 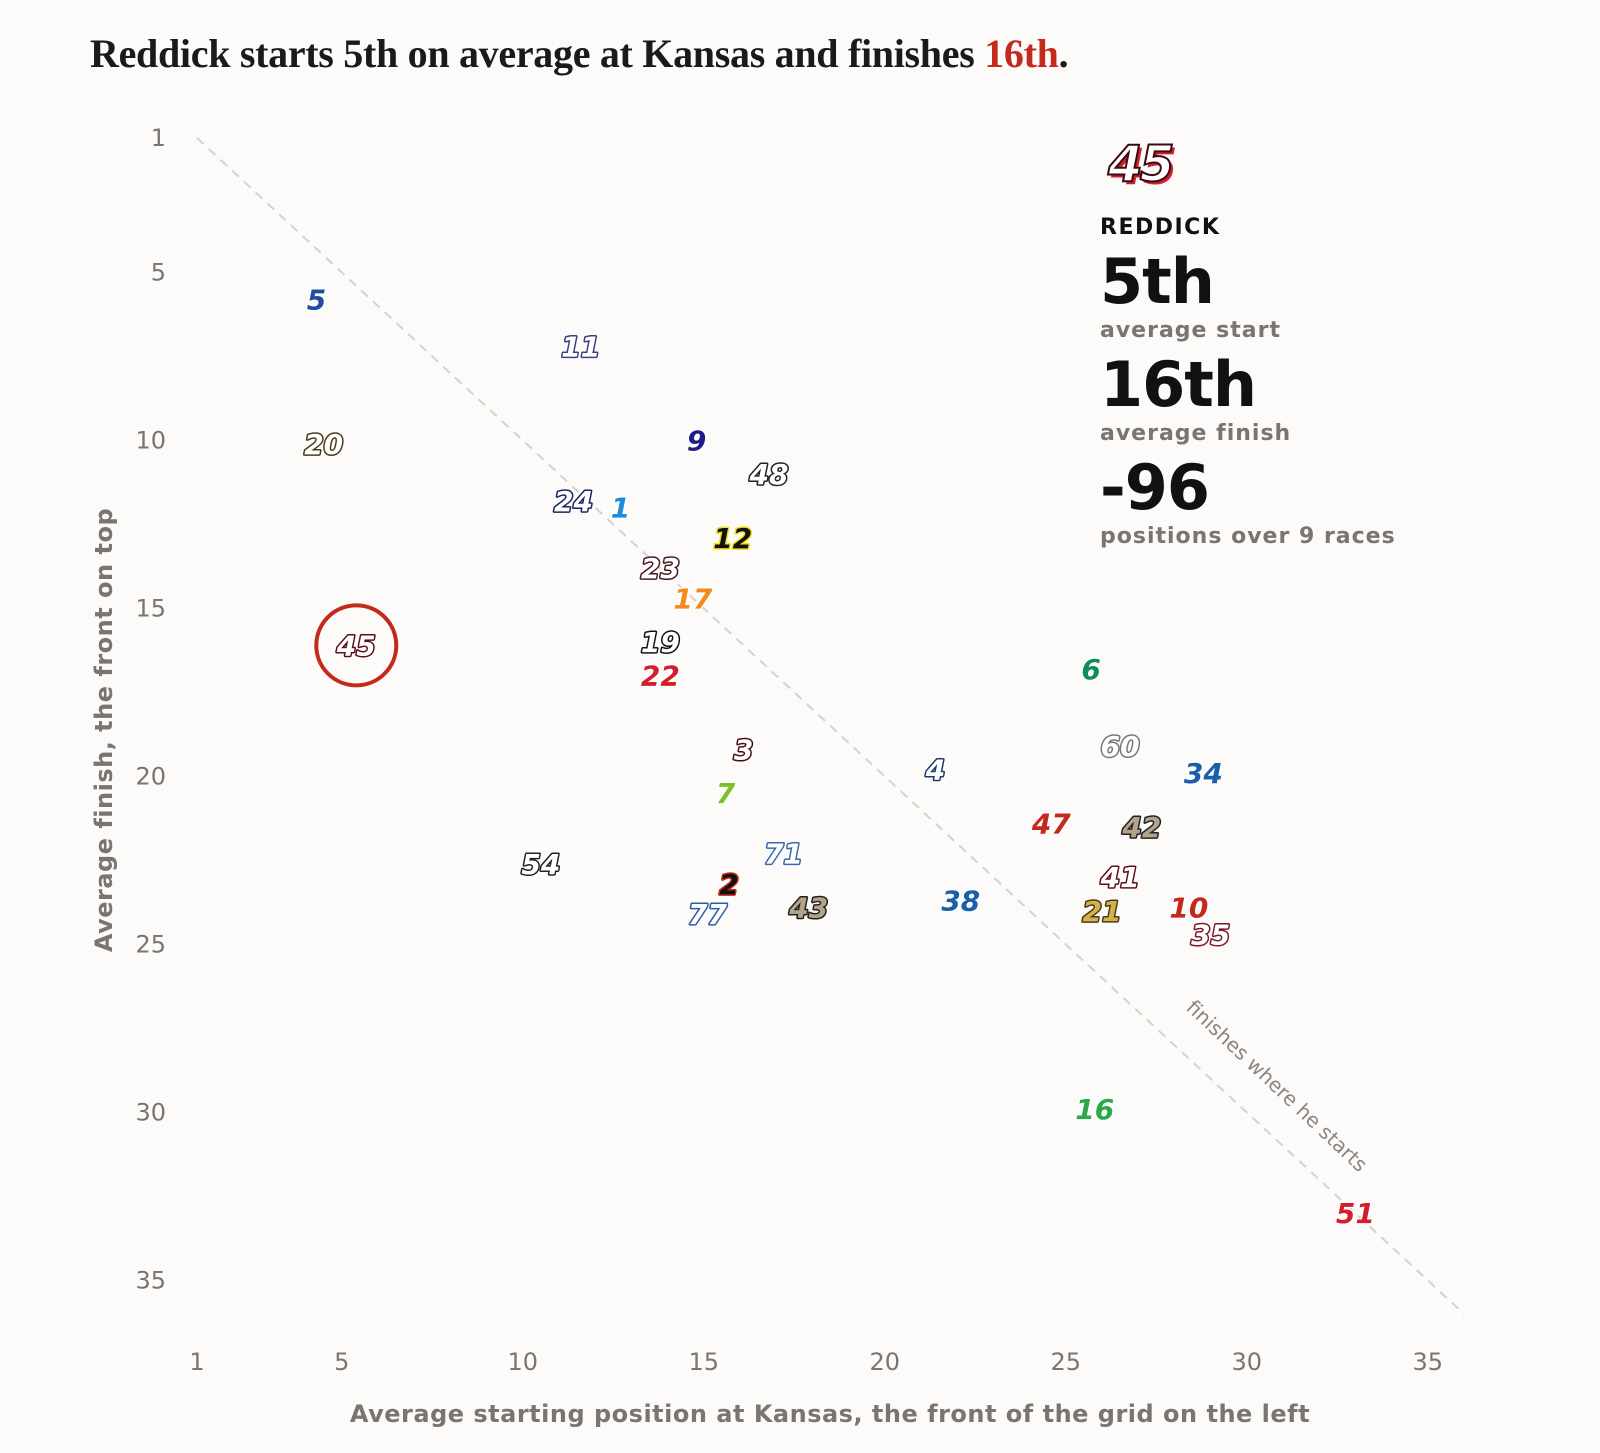 What do you see at coordinates (158, 138) in the screenshot?
I see `y-tick-label: 1` at bounding box center [158, 138].